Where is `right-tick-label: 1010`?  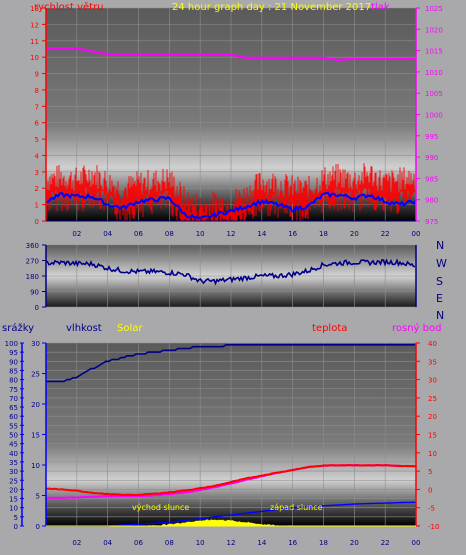 right-tick-label: 1010 is located at coordinates (434, 73).